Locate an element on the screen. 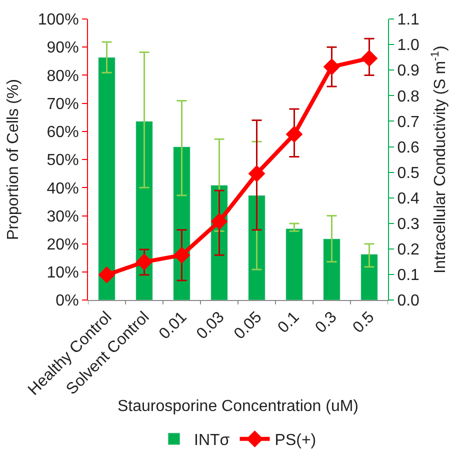  x-axis-title: Staurosporine Concentration (uM) is located at coordinates (238, 407).